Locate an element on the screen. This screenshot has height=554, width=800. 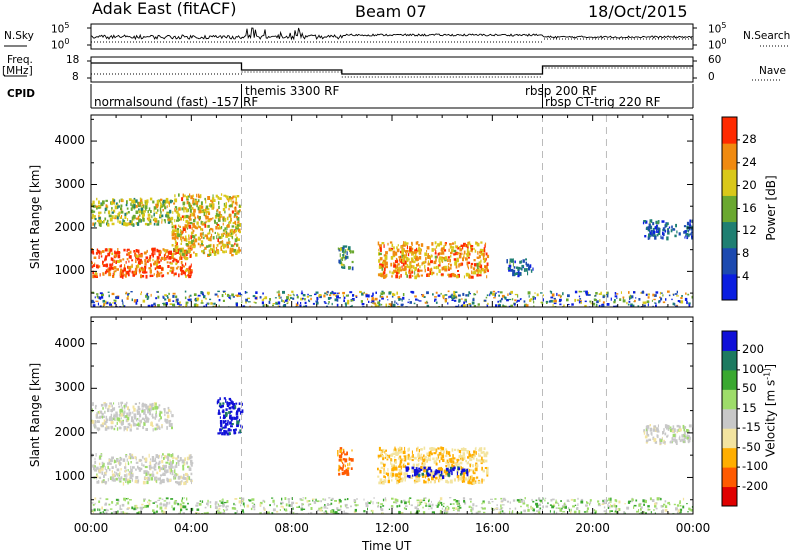
nsky-bottom-tick: 100 is located at coordinates (60, 44).